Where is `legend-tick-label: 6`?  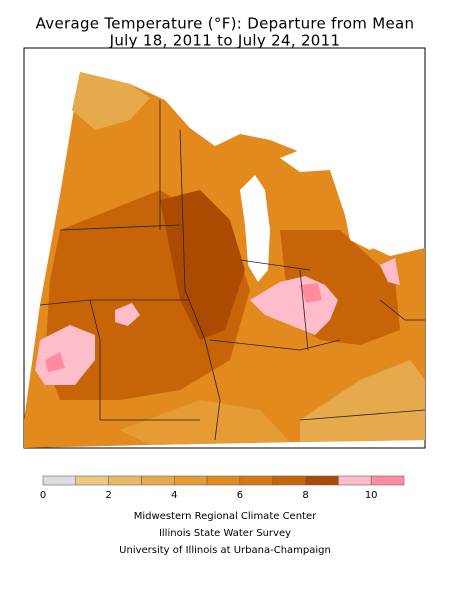
legend-tick-label: 6 is located at coordinates (240, 495).